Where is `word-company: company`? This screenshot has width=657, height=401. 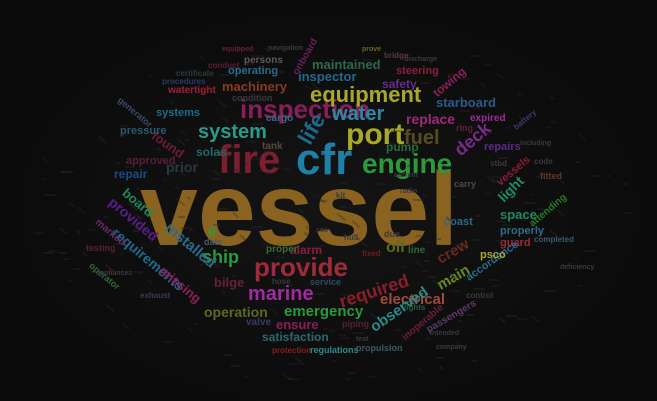
word-company: company is located at coordinates (451, 347).